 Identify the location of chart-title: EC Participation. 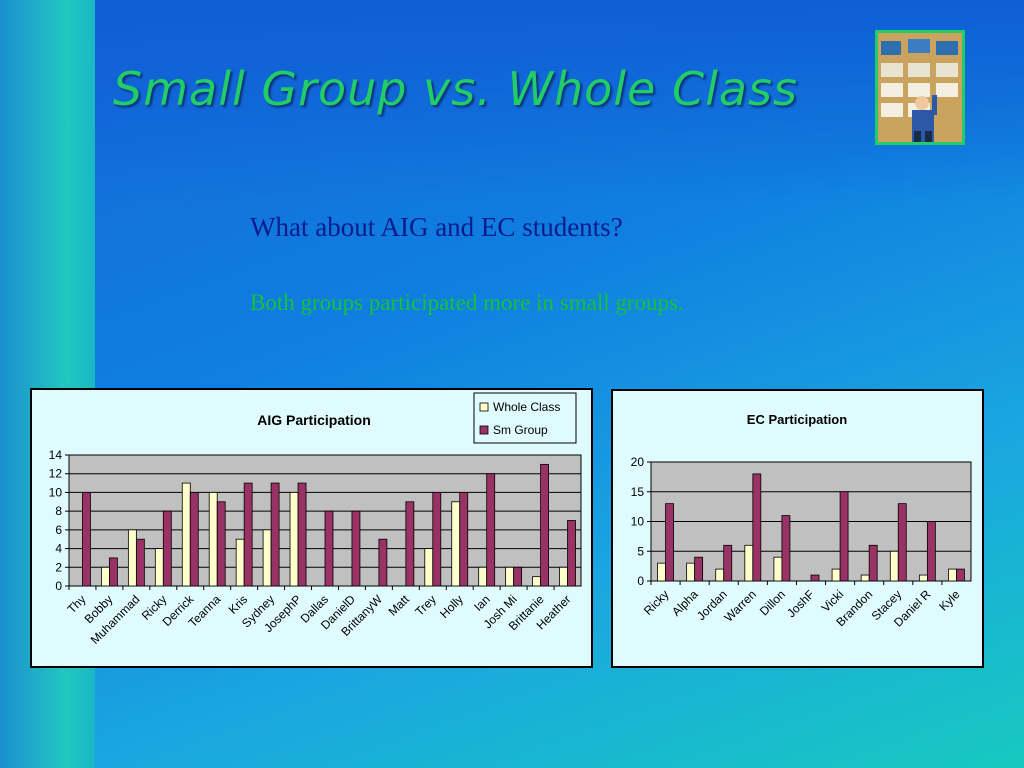
(797, 419).